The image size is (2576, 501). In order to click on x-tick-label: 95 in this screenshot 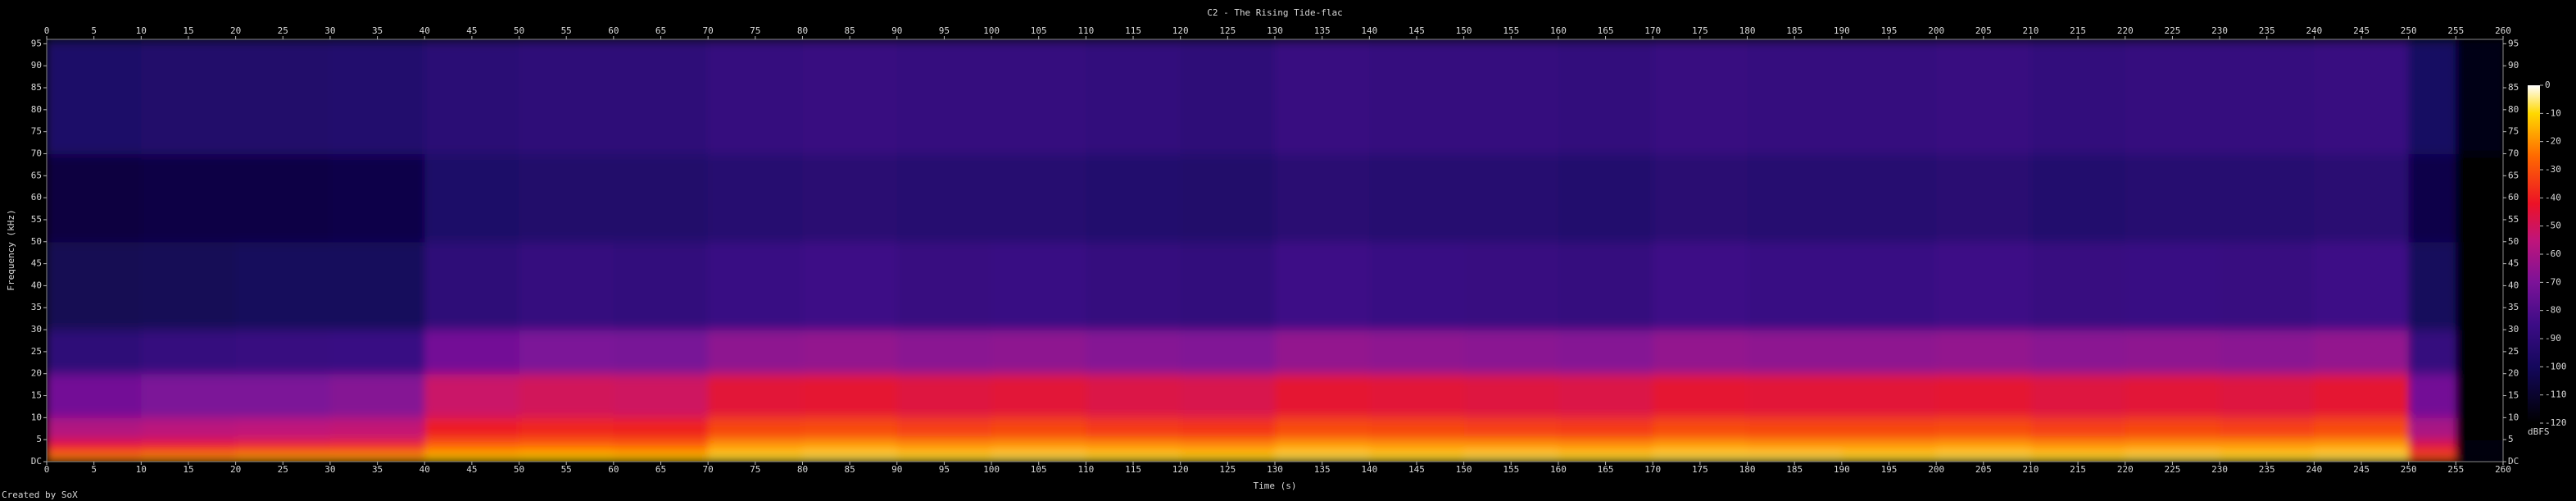, I will do `click(944, 30)`.